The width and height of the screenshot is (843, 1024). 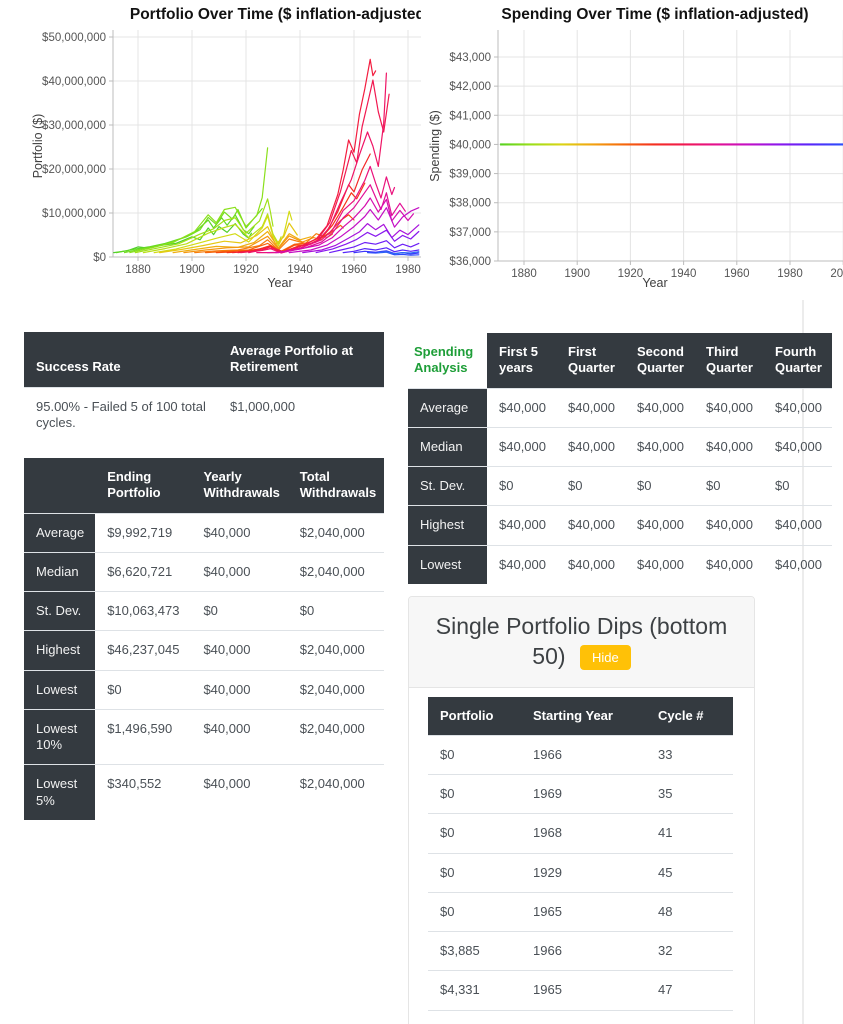 I want to click on row-label: Lowest 5%, so click(x=60, y=792).